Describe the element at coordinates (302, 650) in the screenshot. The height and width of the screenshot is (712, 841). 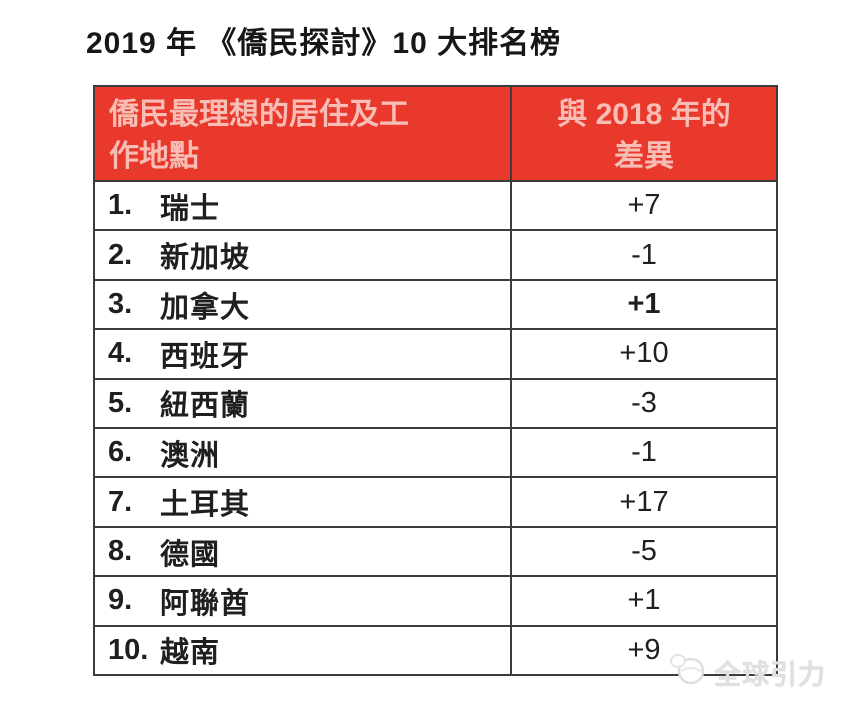
I see `cell-destination: 10. 越南` at that location.